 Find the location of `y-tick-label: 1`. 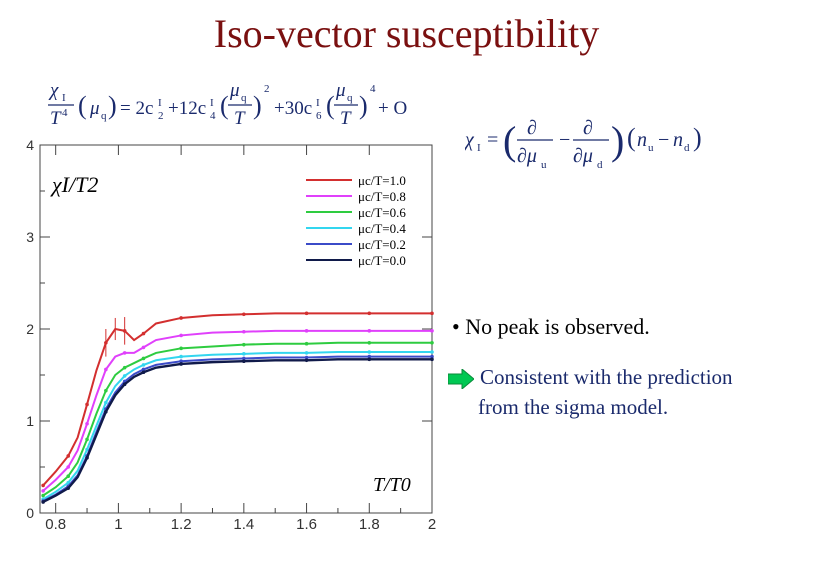

y-tick-label: 1 is located at coordinates (30, 421).